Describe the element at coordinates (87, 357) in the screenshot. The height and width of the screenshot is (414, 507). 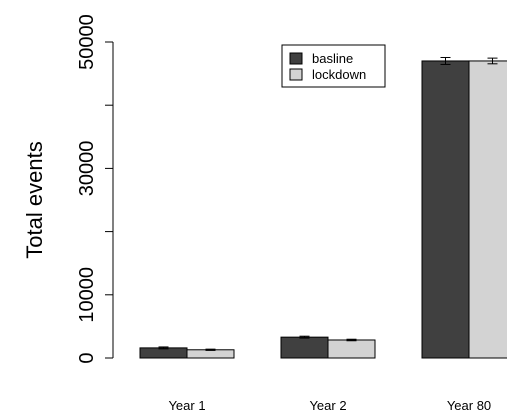
I see `y-tick-label: 0` at that location.